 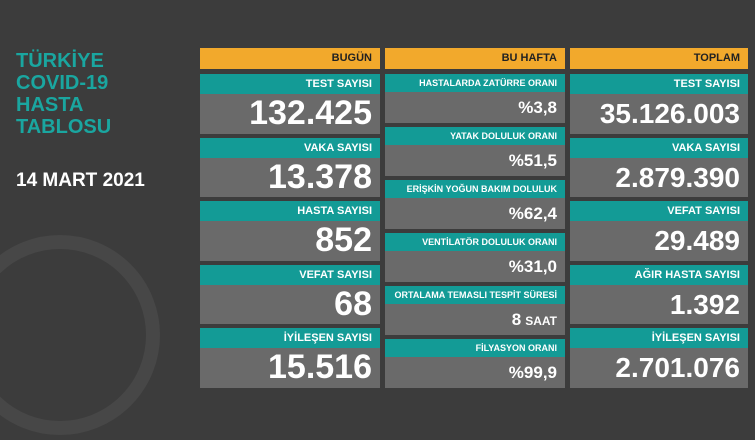 What do you see at coordinates (475, 136) in the screenshot?
I see `card-label: YATAK DOLULUK ORANI` at bounding box center [475, 136].